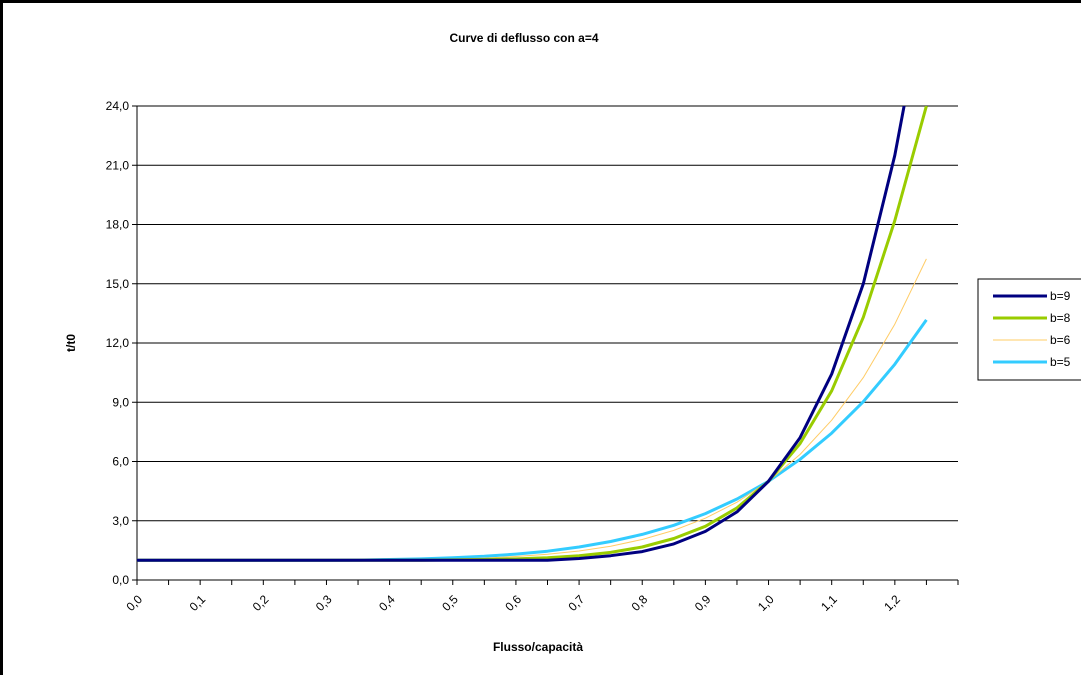  What do you see at coordinates (576, 603) in the screenshot?
I see `x-tick-label: 0,7` at bounding box center [576, 603].